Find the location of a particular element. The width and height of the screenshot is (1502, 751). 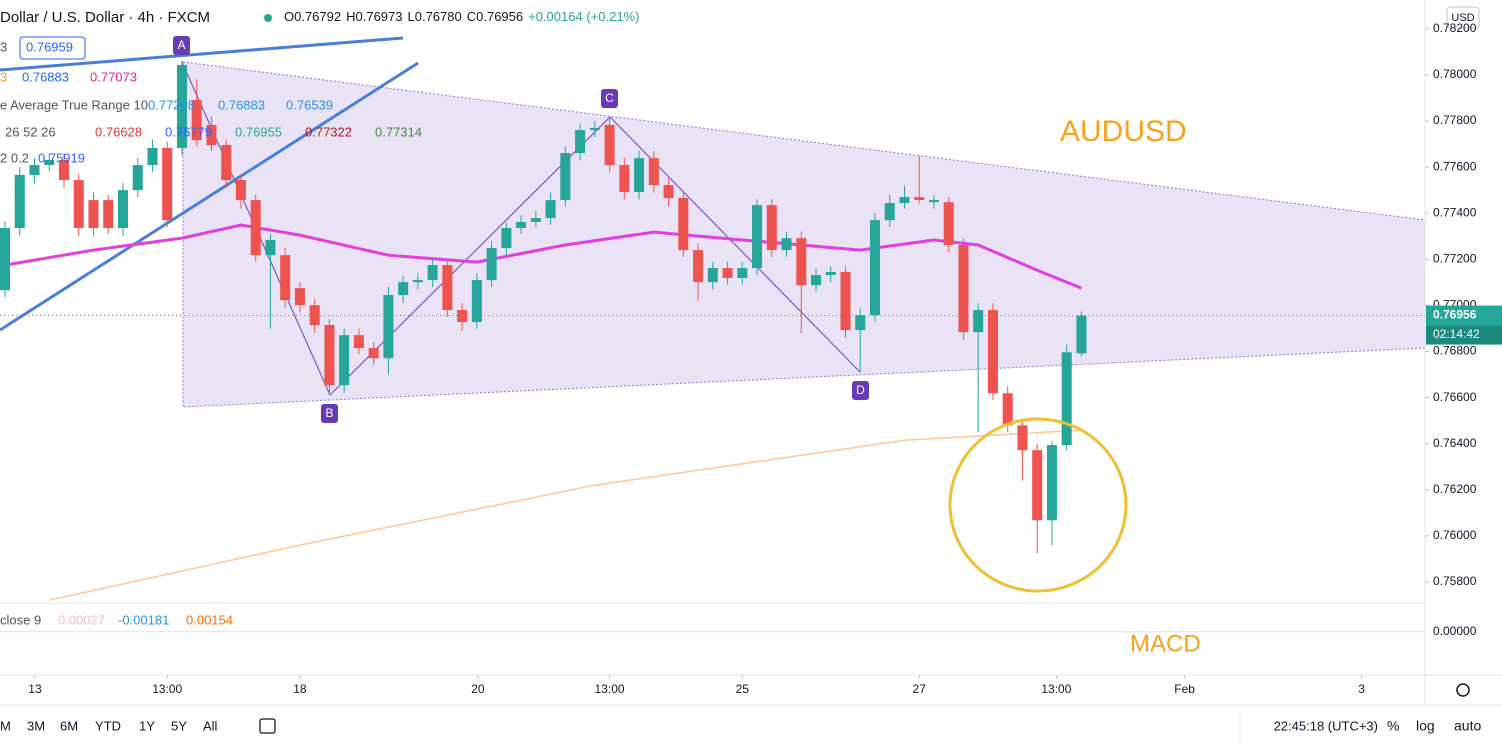

y-tick-label: 0.78200 is located at coordinates (1455, 28).